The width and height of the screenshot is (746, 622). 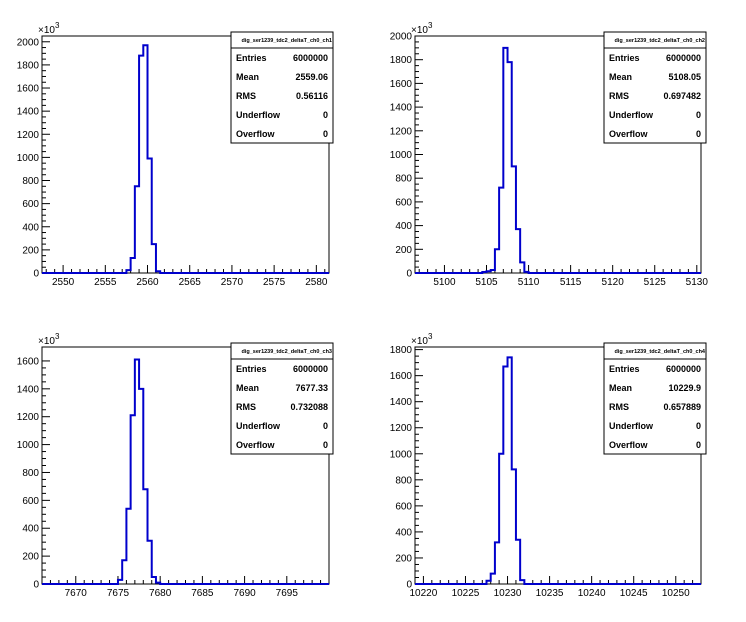 I want to click on x-tick-label: 5115, so click(x=571, y=282).